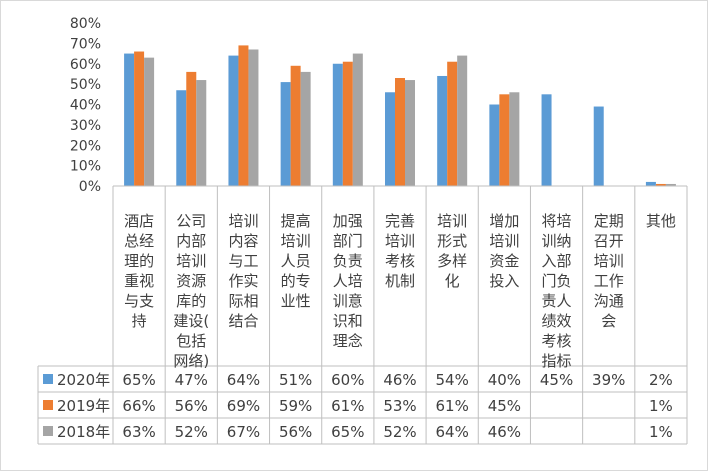  I want to click on data-label: 2%, so click(661, 380).